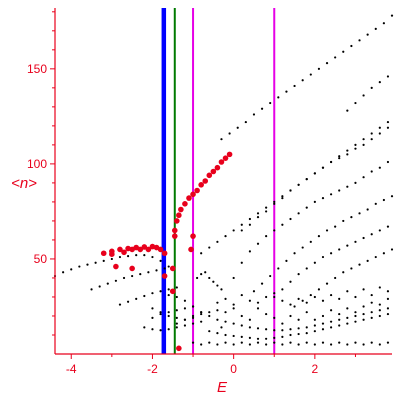  Describe the element at coordinates (37, 69) in the screenshot. I see `y-tick-label-3: 150` at that location.